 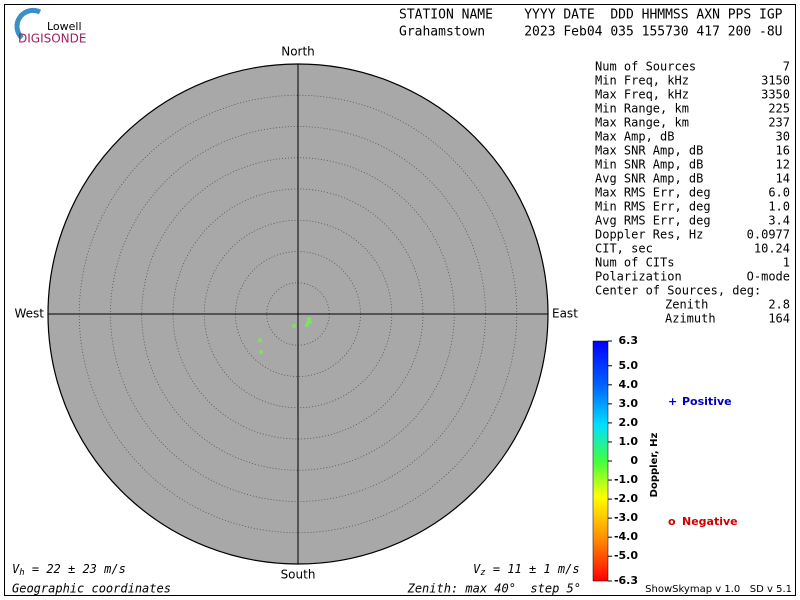 What do you see at coordinates (678, 291) in the screenshot?
I see `center-title: Center of Sources, deg:` at bounding box center [678, 291].